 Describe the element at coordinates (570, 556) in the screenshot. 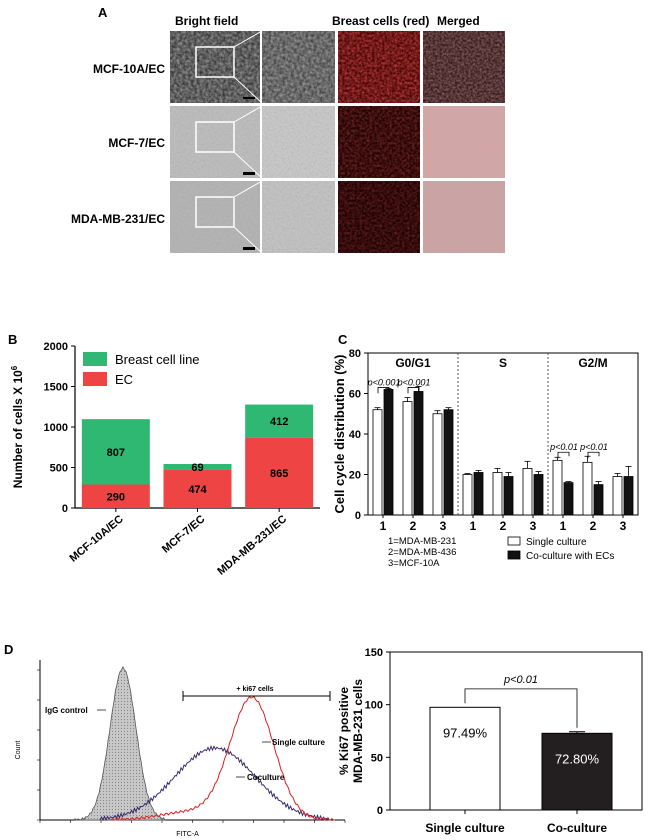

I see `legend-label: Co-culture with ECs` at that location.